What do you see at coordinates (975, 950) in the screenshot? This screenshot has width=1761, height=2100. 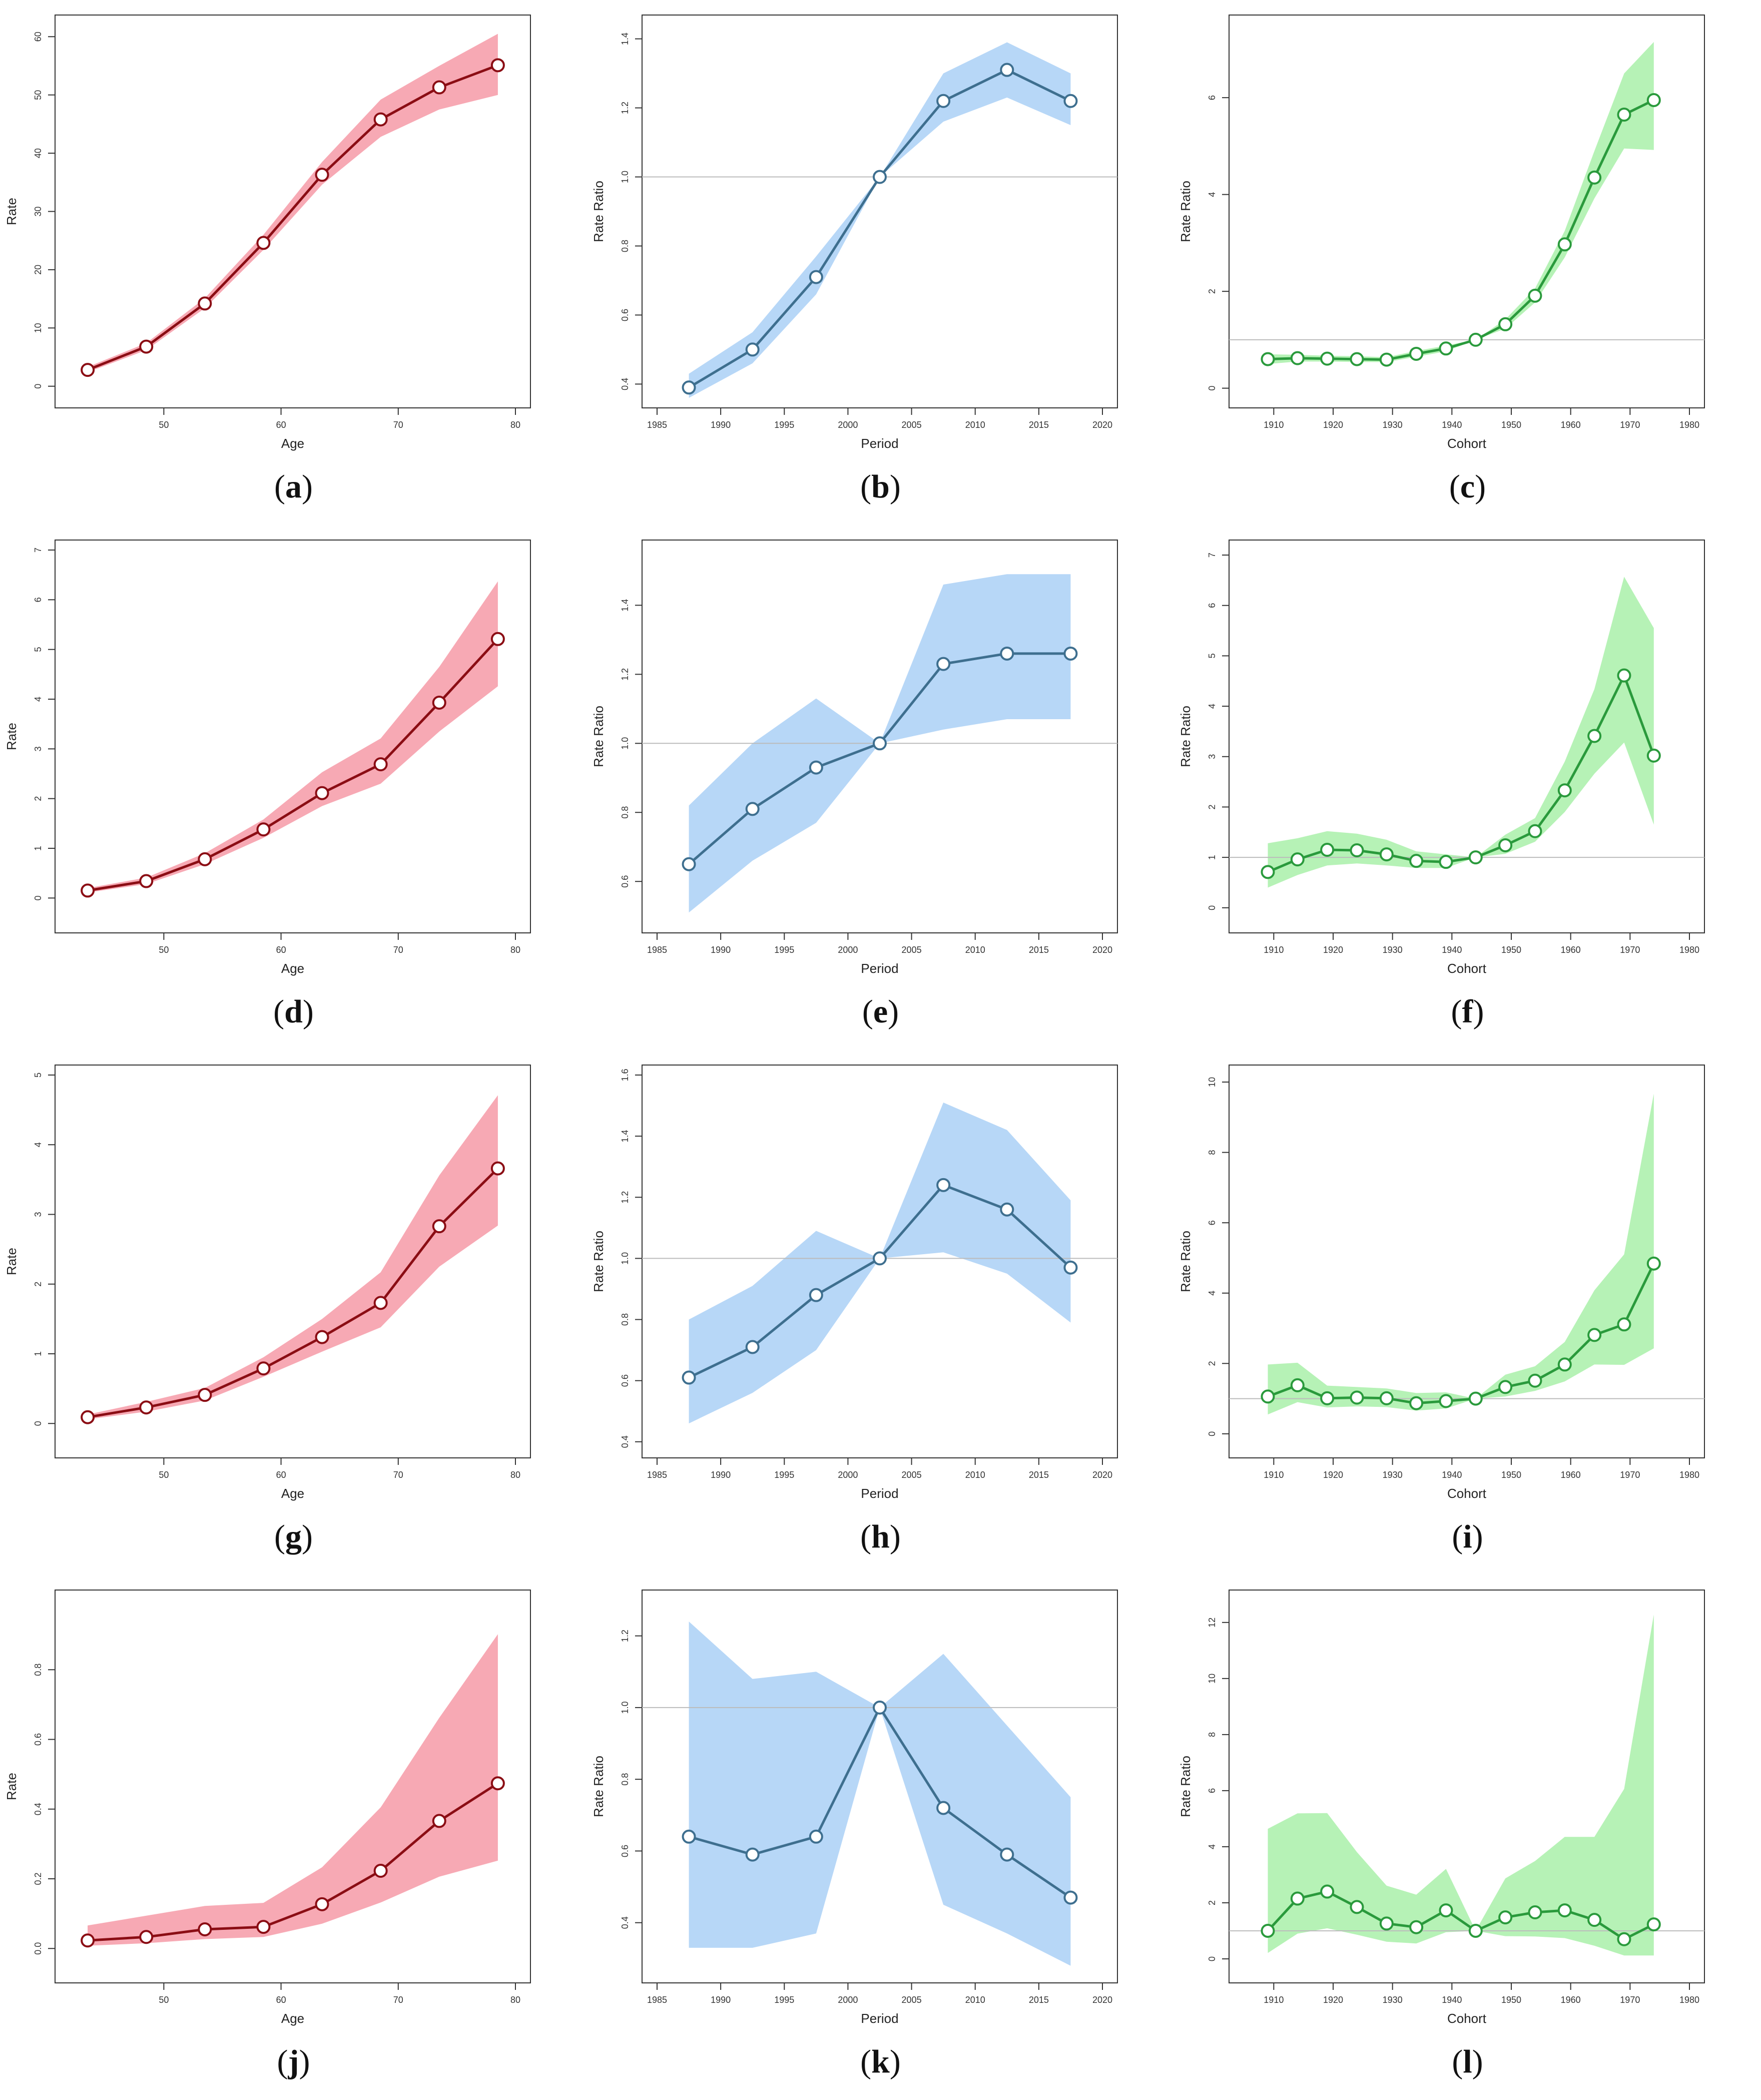 I see `x-tick-label: 2010` at bounding box center [975, 950].